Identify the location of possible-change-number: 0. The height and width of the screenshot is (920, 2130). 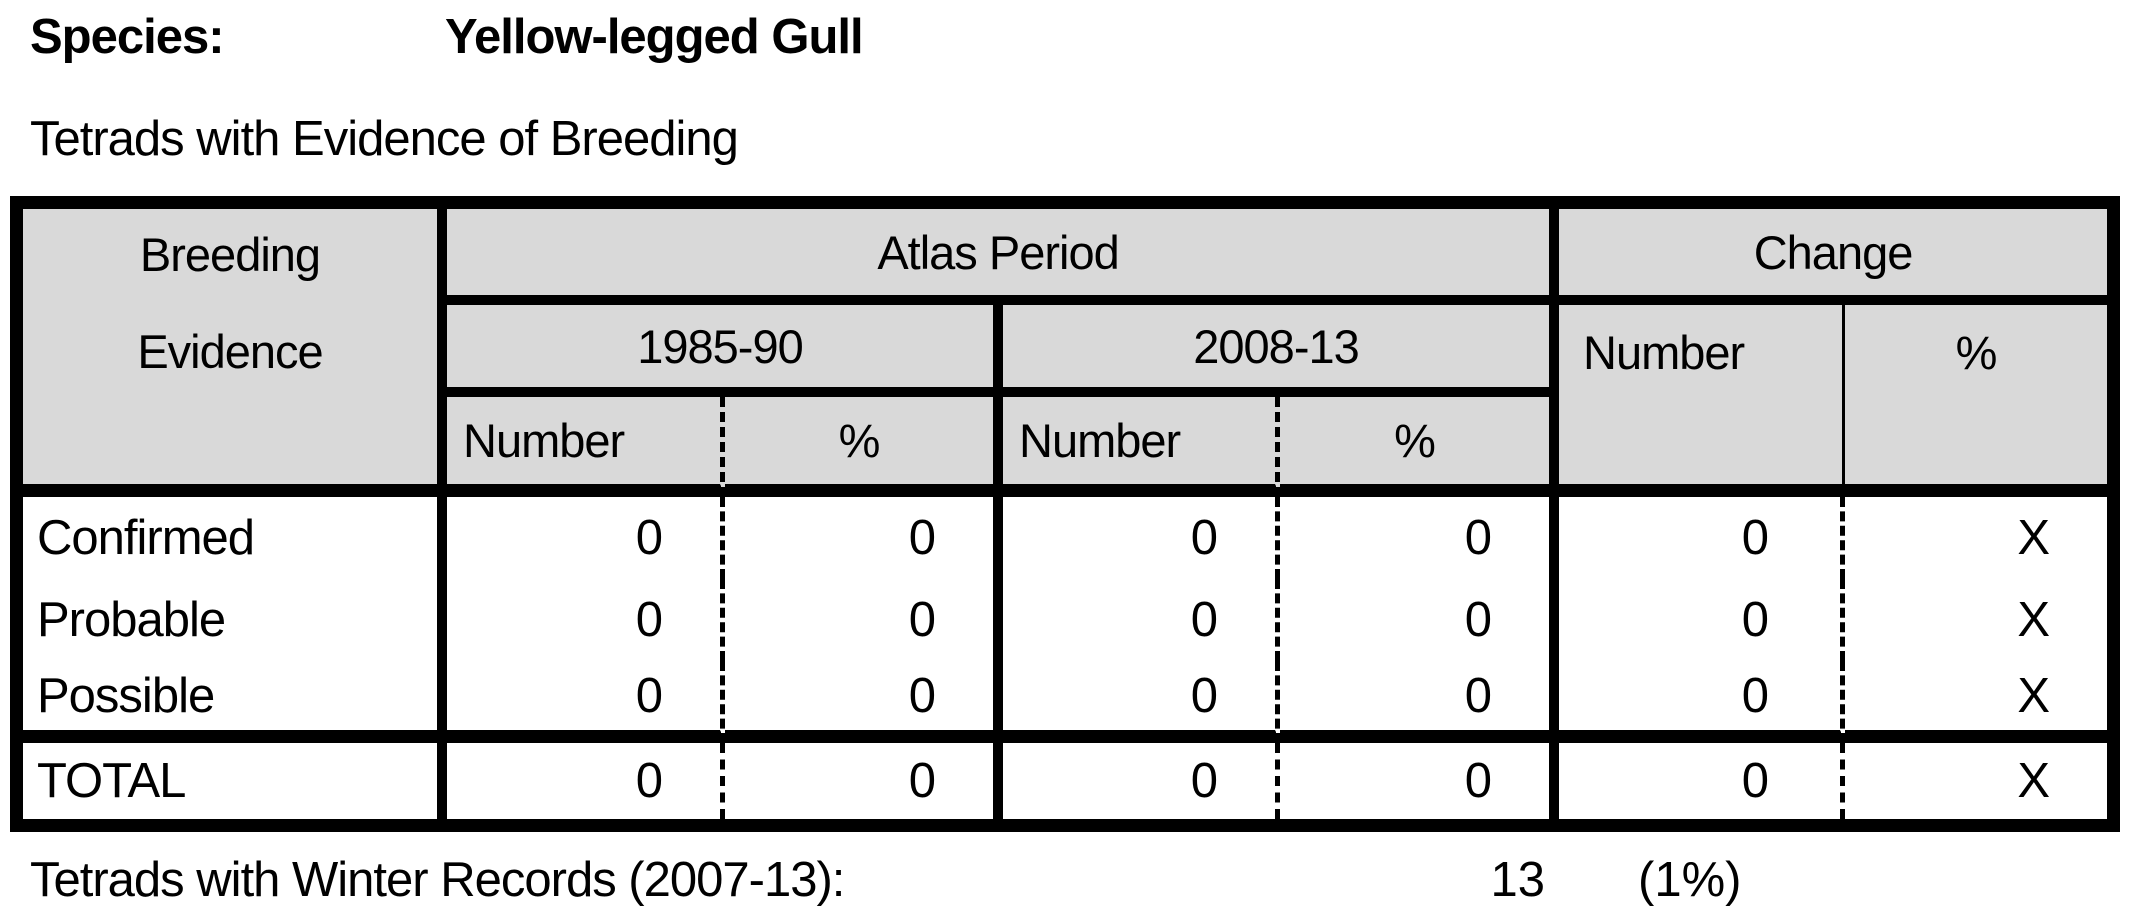
(1702, 702).